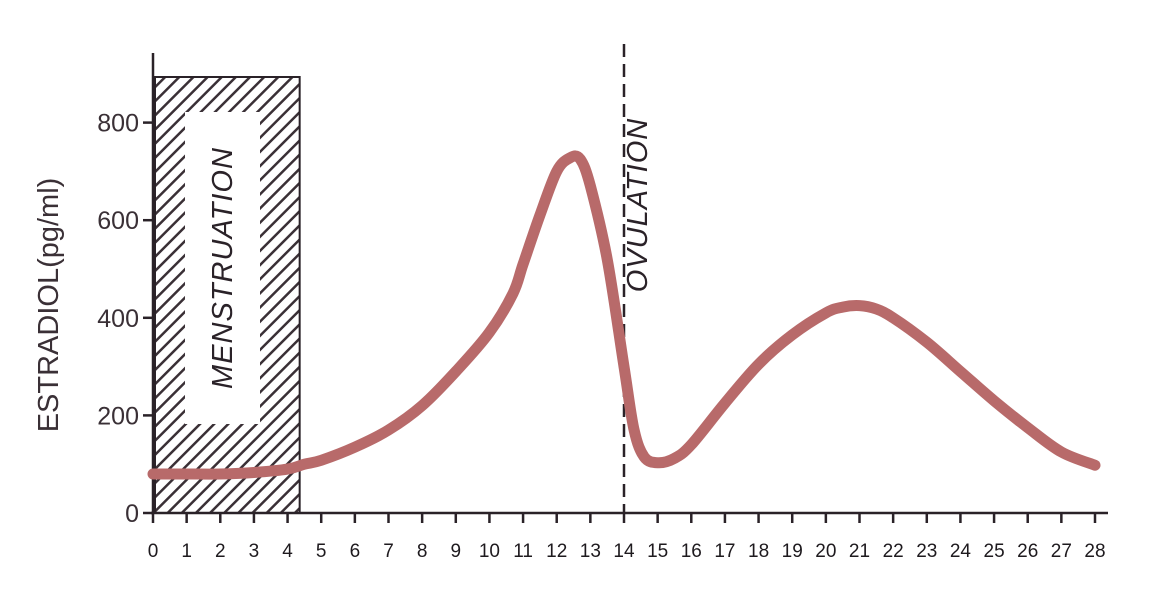  Describe the element at coordinates (556, 551) in the screenshot. I see `x-tick-label: 12` at that location.